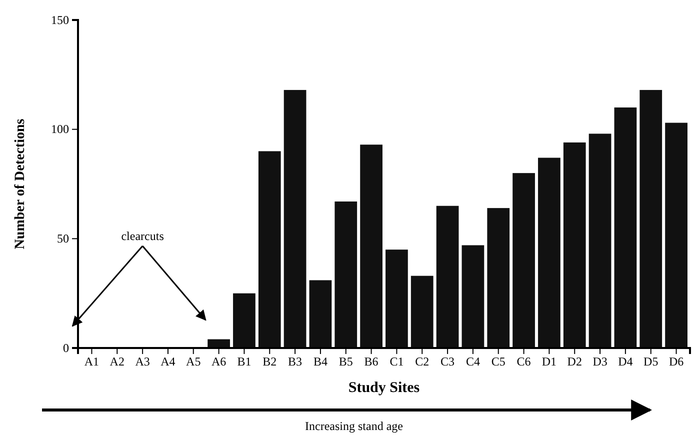  What do you see at coordinates (651, 361) in the screenshot?
I see `x-tick-label: D5` at bounding box center [651, 361].